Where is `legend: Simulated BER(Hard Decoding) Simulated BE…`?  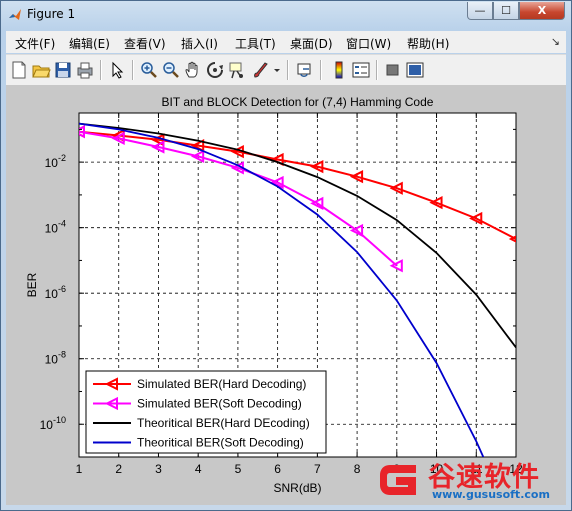 legend: Simulated BER(Hard Decoding) Simulated BE… is located at coordinates (206, 412).